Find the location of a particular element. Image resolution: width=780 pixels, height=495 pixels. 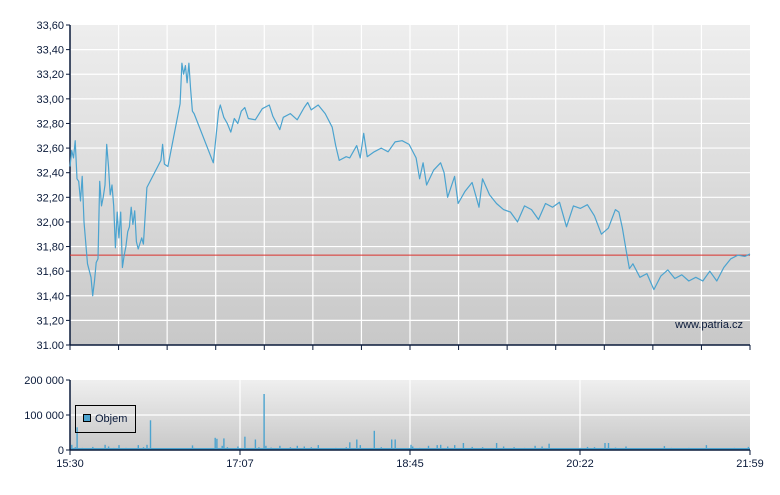

x-tick-label: 21:59 is located at coordinates (750, 464).